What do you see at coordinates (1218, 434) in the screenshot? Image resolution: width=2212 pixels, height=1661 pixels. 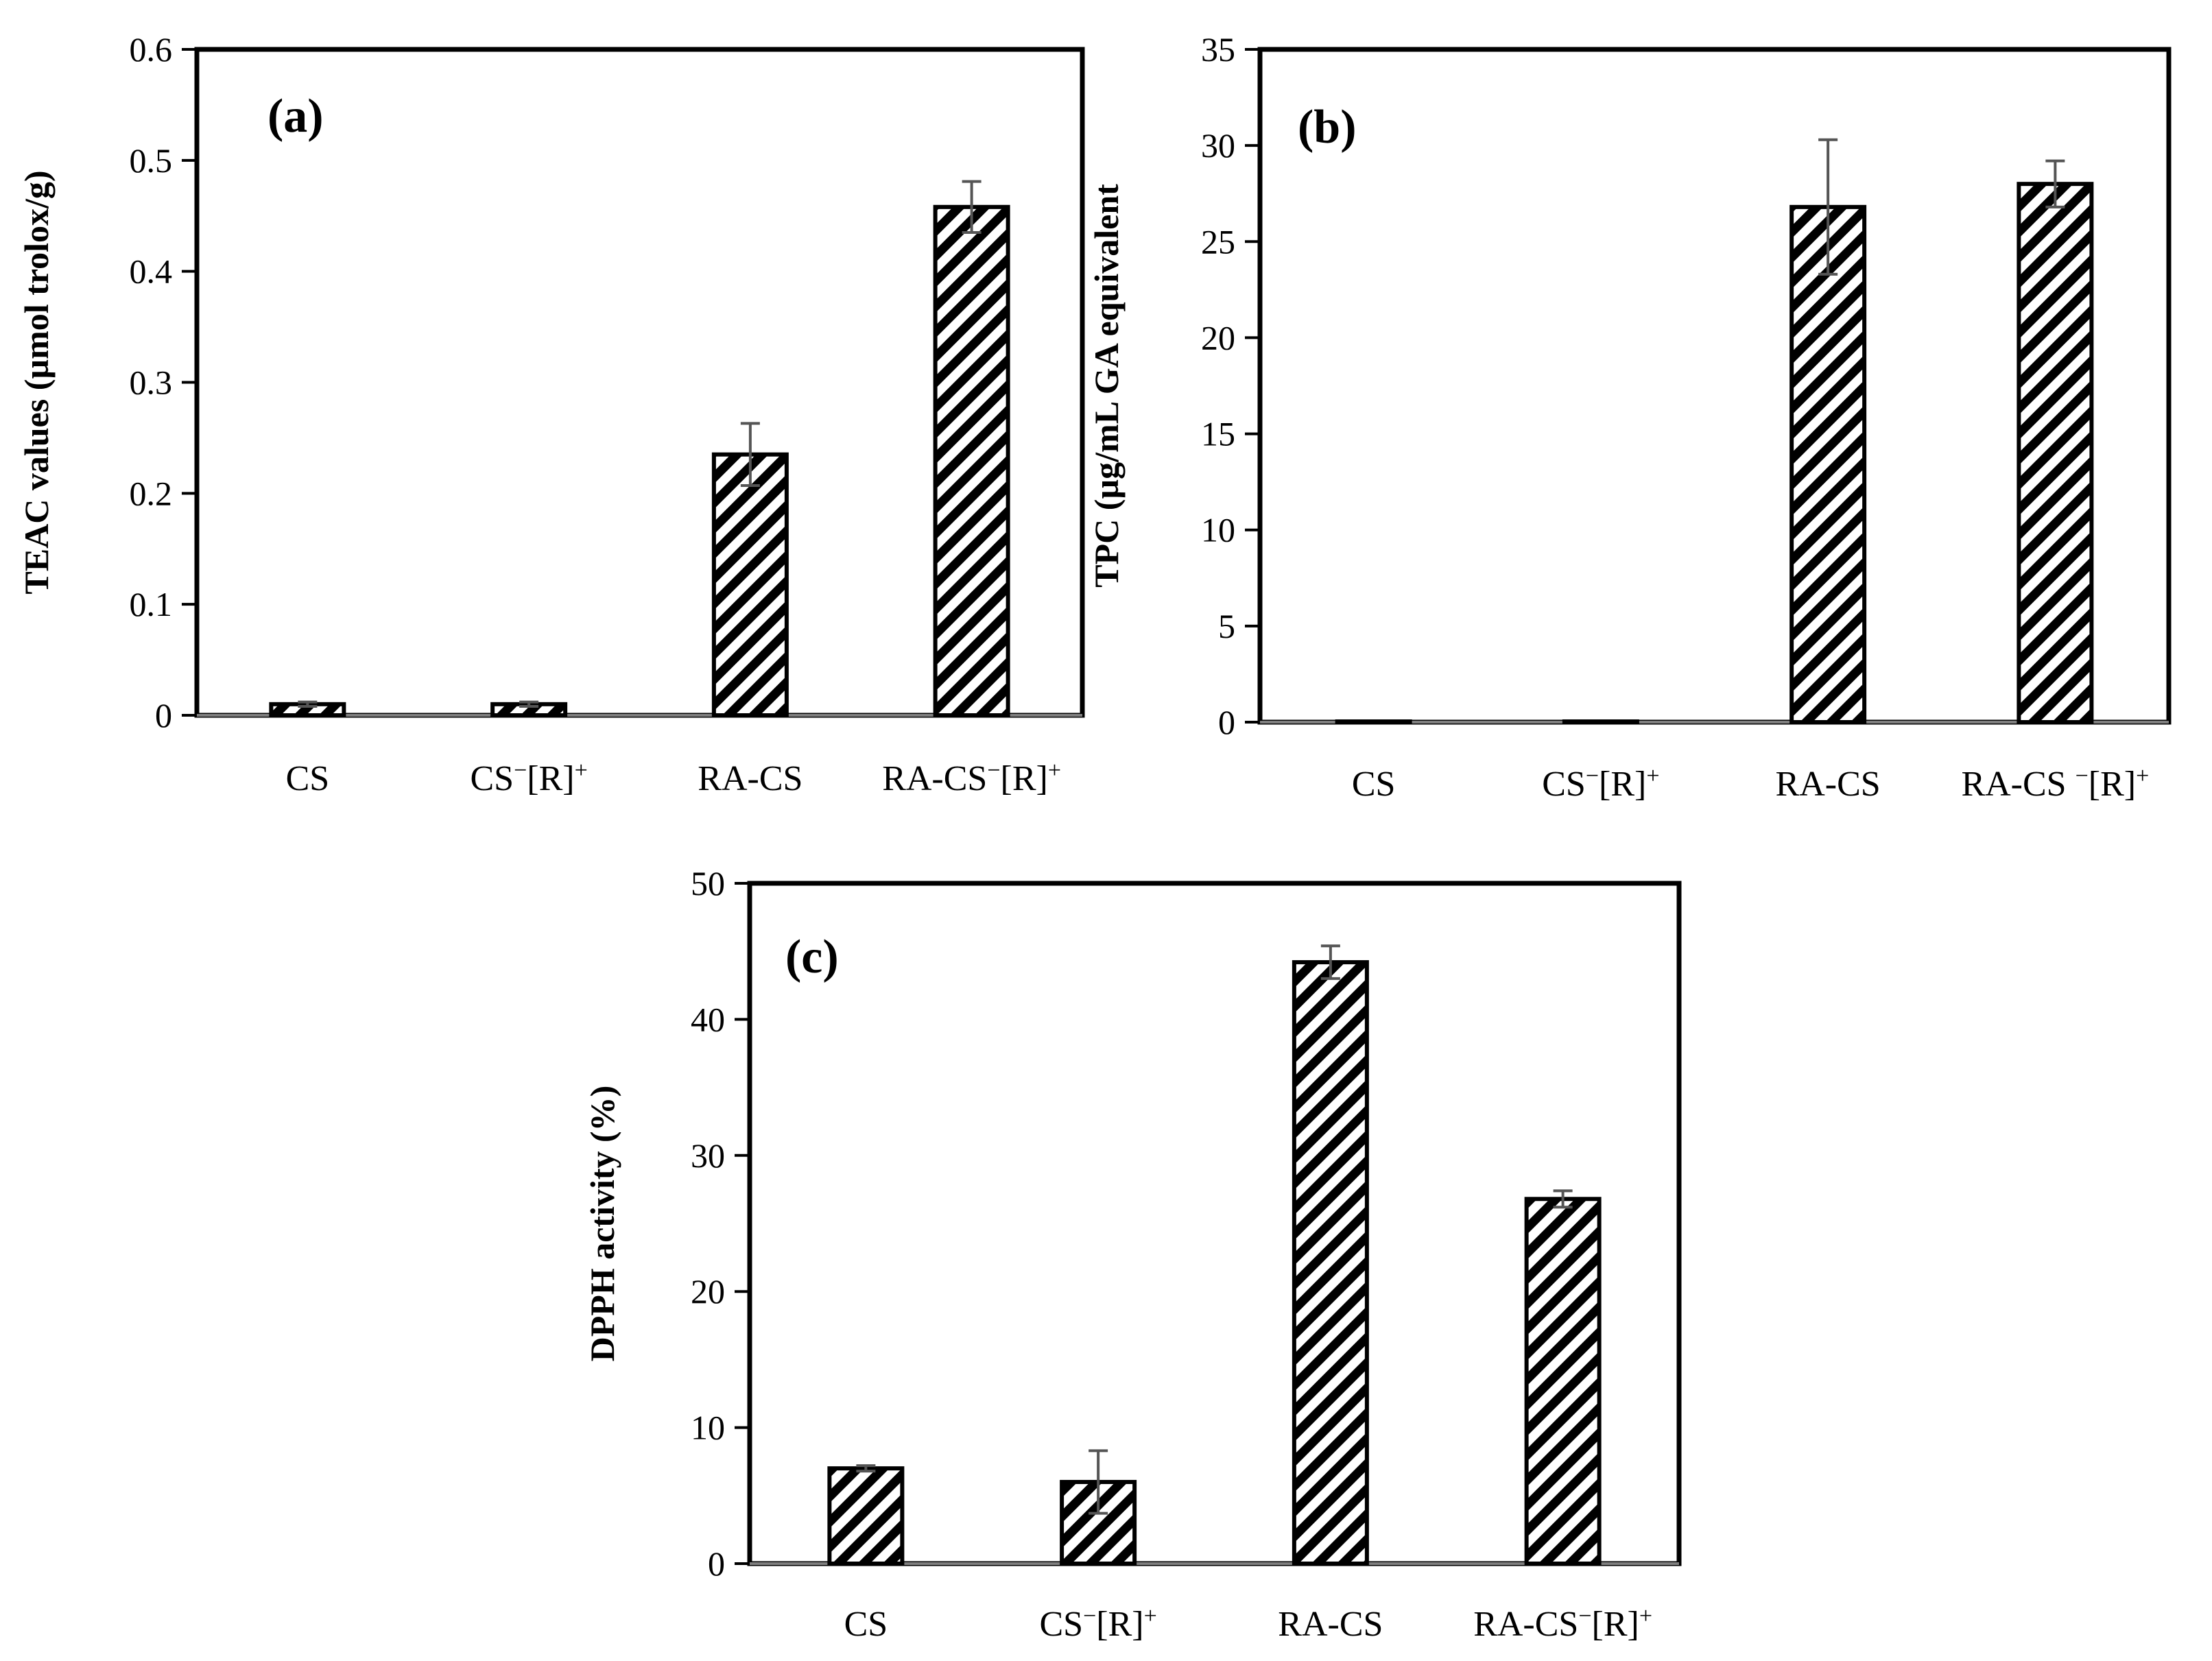 I see `y-tick-label: 15` at bounding box center [1218, 434].